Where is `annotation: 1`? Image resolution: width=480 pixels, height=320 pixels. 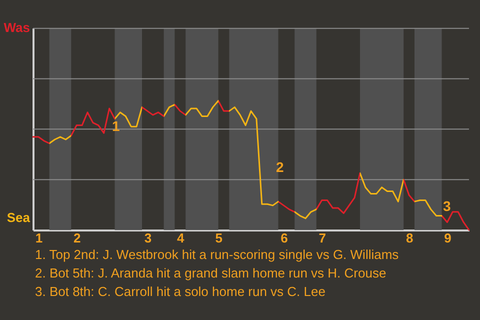
annotation: 1 is located at coordinates (116, 126).